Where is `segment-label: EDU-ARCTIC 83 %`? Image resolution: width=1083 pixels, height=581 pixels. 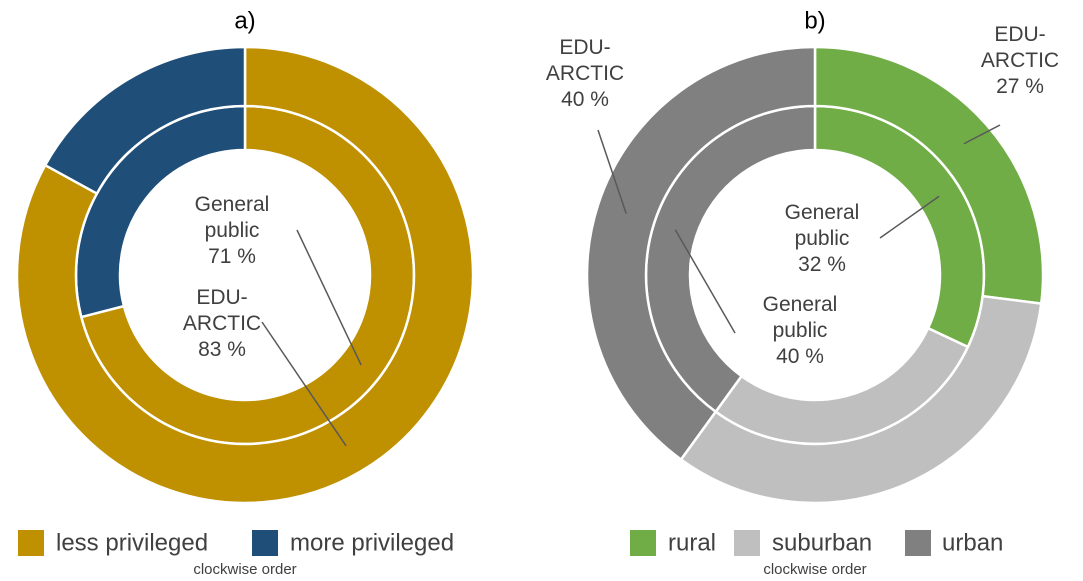
segment-label: EDU-ARCTIC 83 % is located at coordinates (222, 323).